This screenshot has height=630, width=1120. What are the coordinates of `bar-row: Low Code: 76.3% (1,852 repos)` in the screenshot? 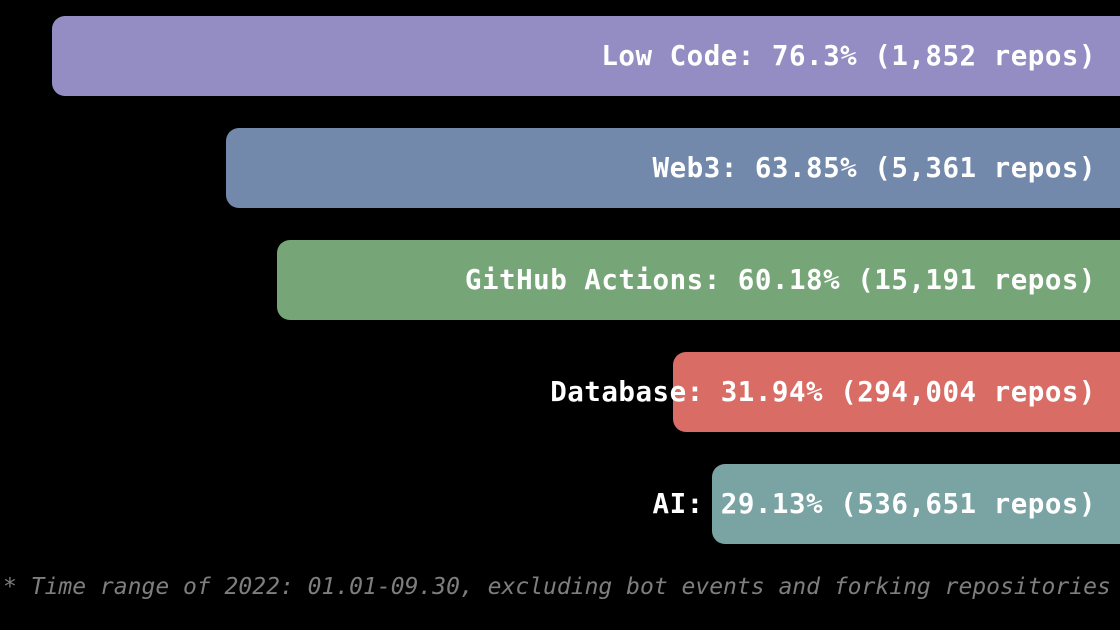 It's located at (560, 56).